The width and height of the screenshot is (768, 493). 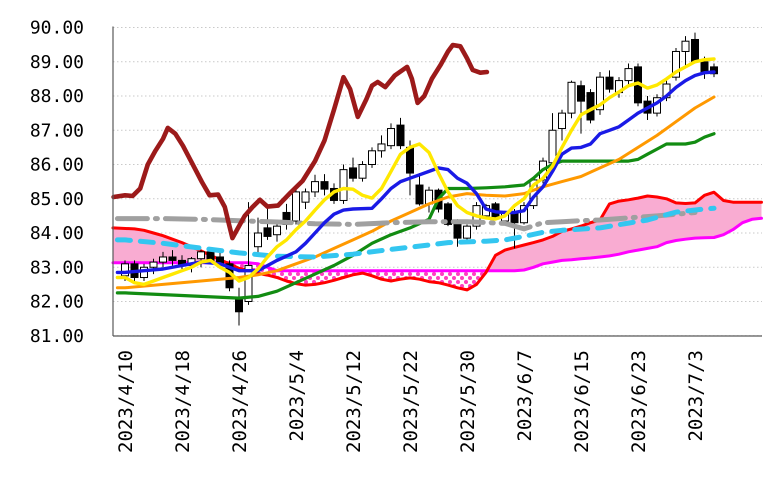 I want to click on x-tick-label: 2023/6/15, so click(x=582, y=401).